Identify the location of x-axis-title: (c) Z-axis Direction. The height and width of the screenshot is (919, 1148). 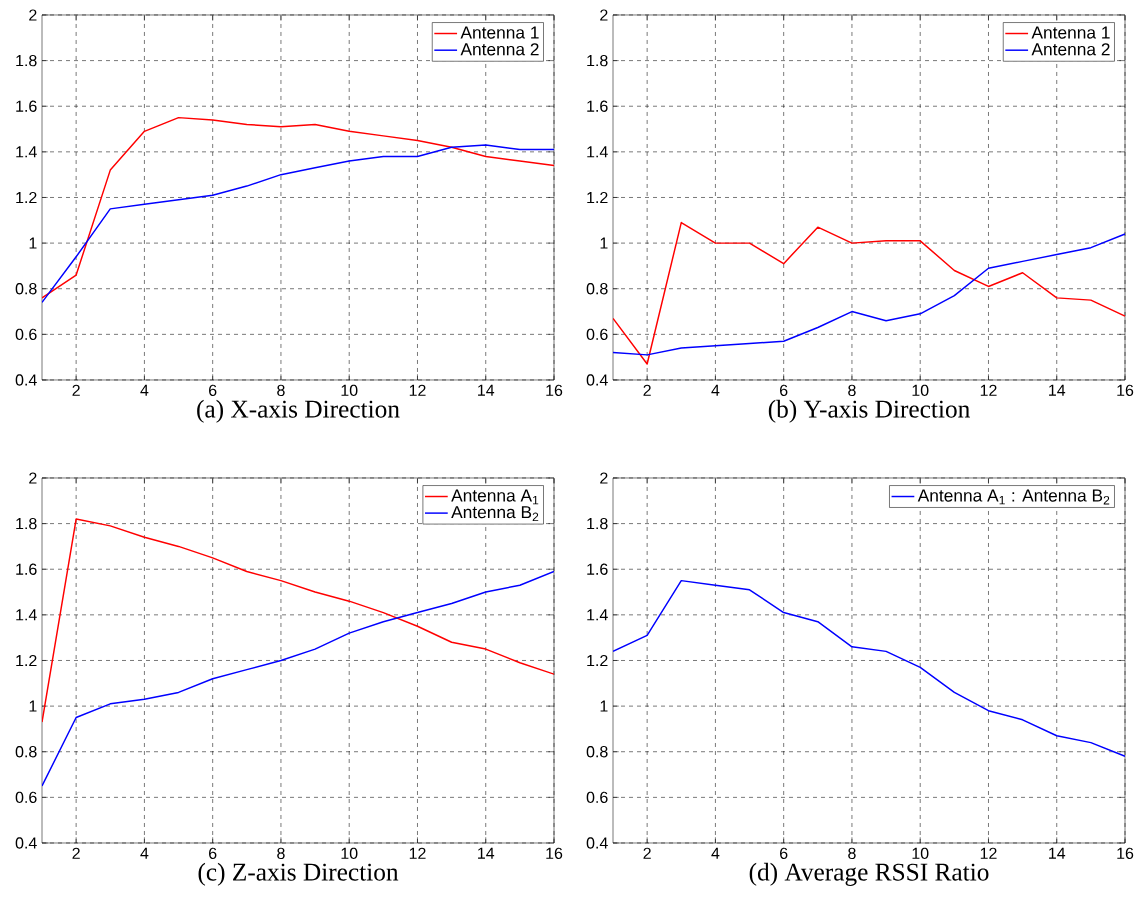
(298, 874).